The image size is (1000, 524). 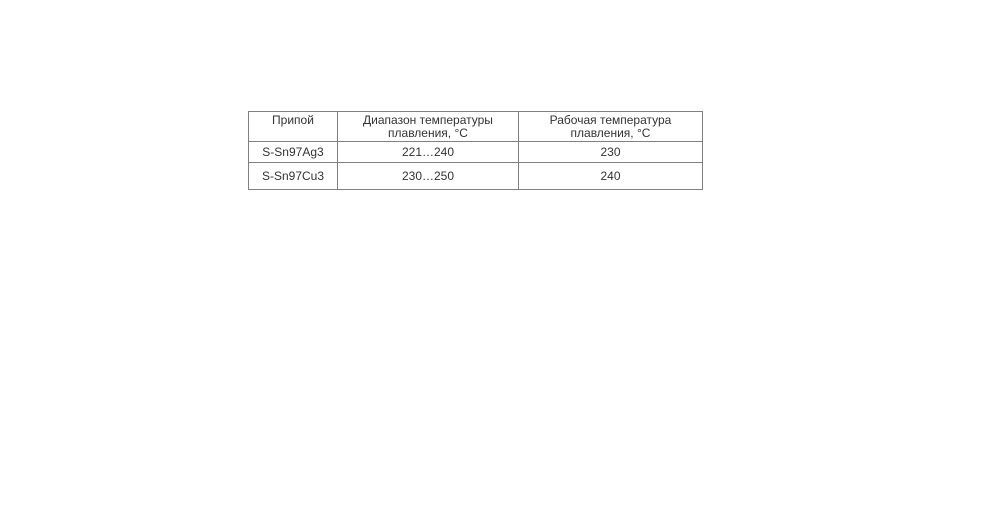 I want to click on table-row: S-Sn97Ag3 221…240 230, so click(x=475, y=152).